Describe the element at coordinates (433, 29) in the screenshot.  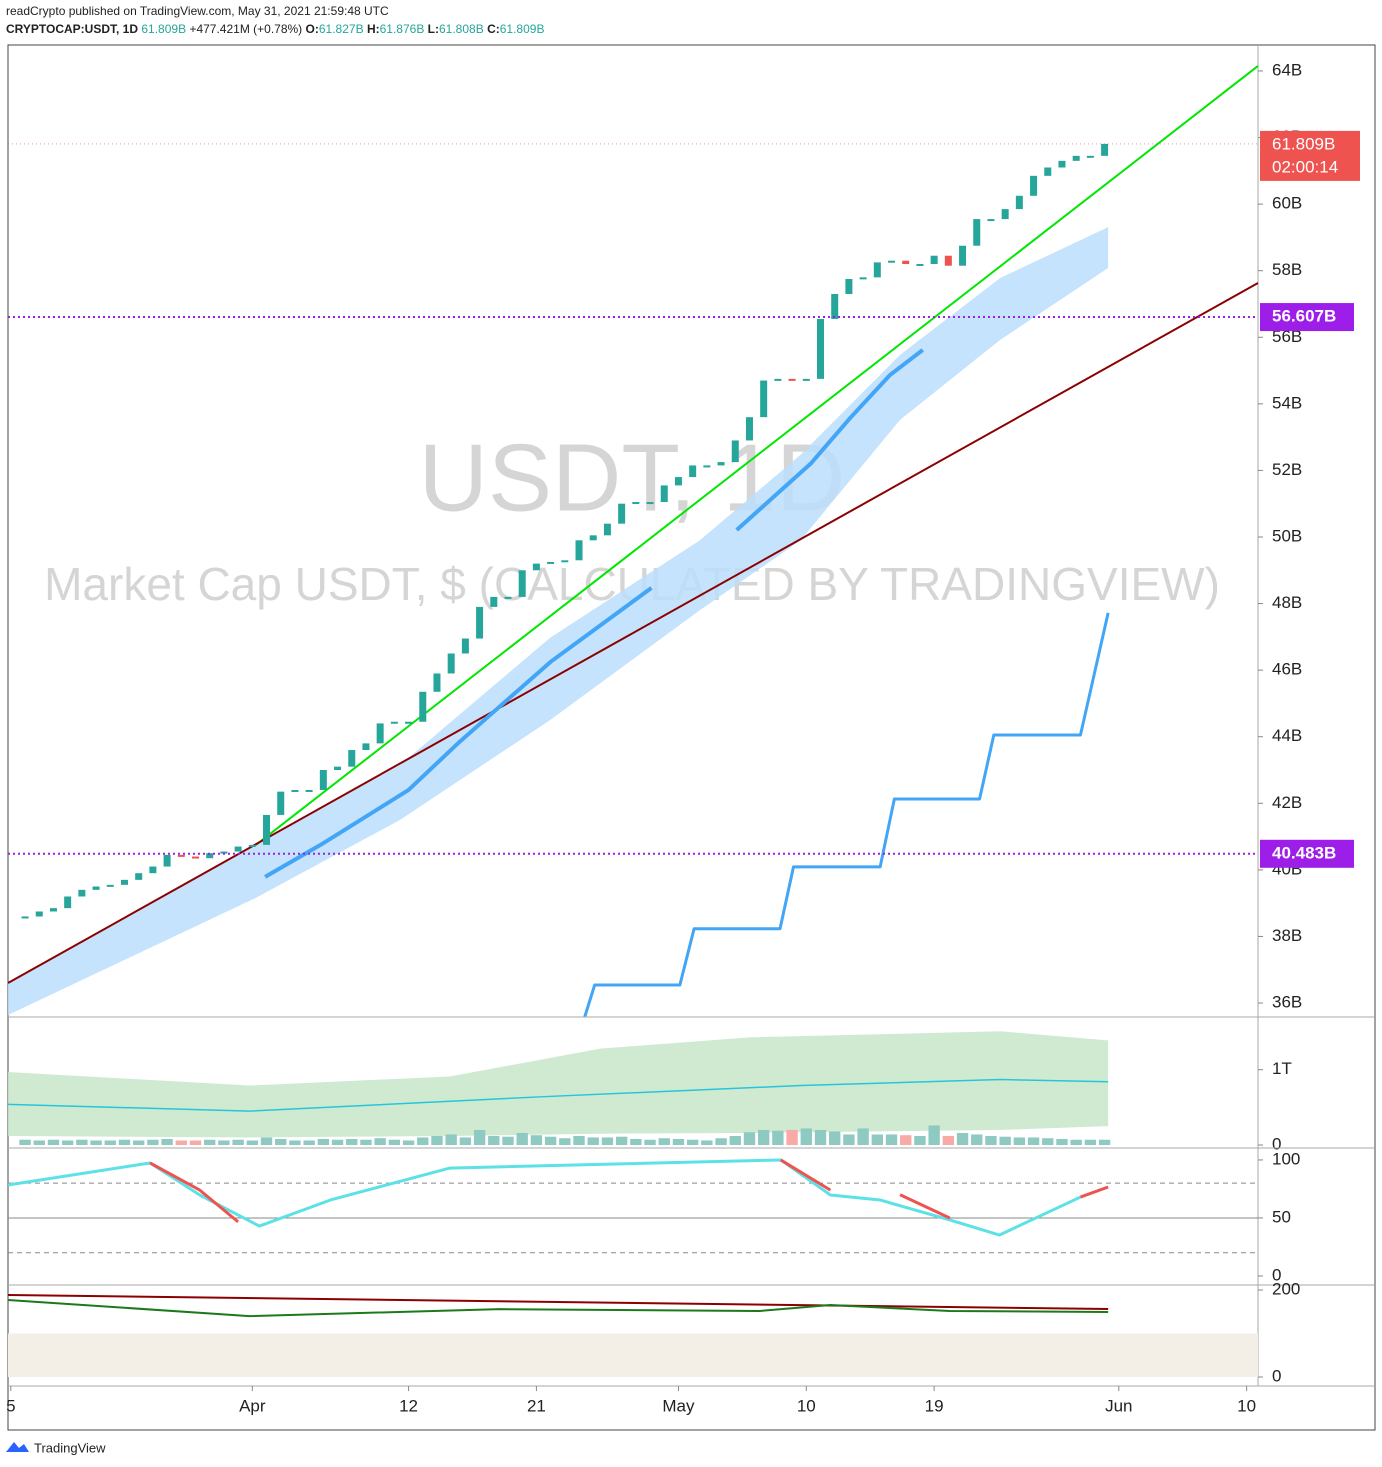
I see `low-label: L:` at that location.